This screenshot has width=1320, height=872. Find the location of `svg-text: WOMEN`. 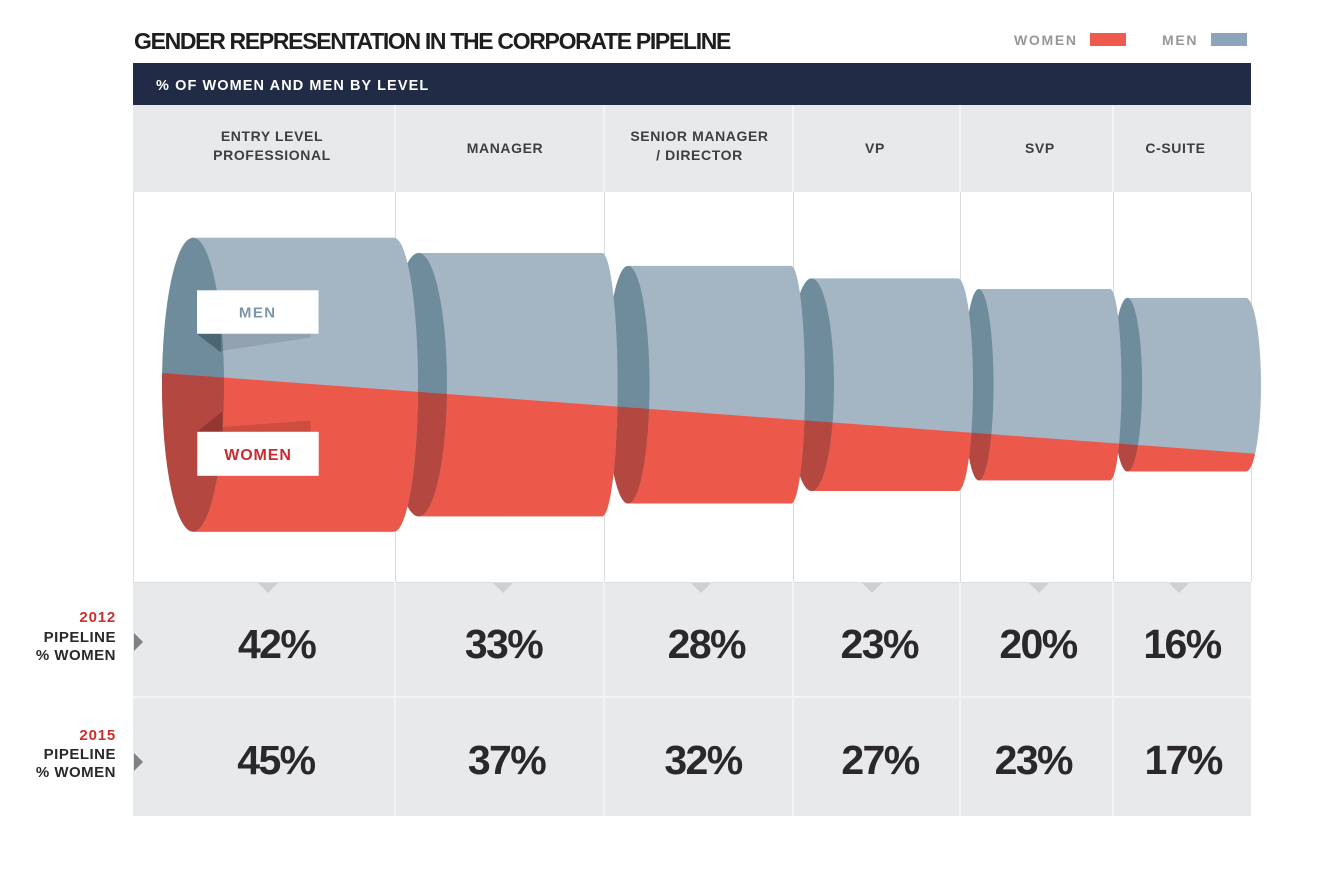

svg-text: WOMEN is located at coordinates (258, 455).